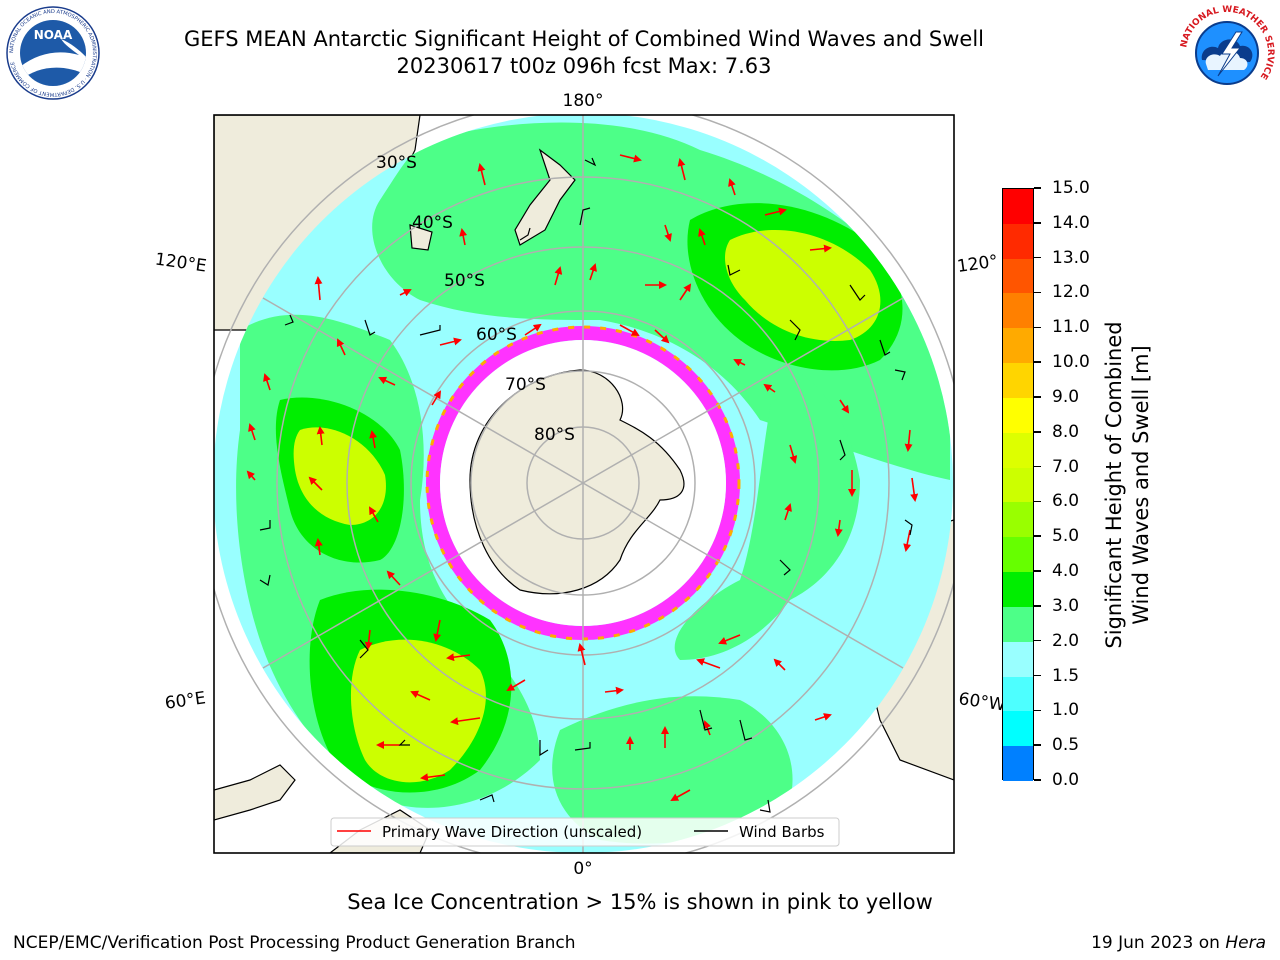 The width and height of the screenshot is (1280, 960). What do you see at coordinates (1071, 327) in the screenshot?
I see `colorbar-tick-label: 11.0` at bounding box center [1071, 327].